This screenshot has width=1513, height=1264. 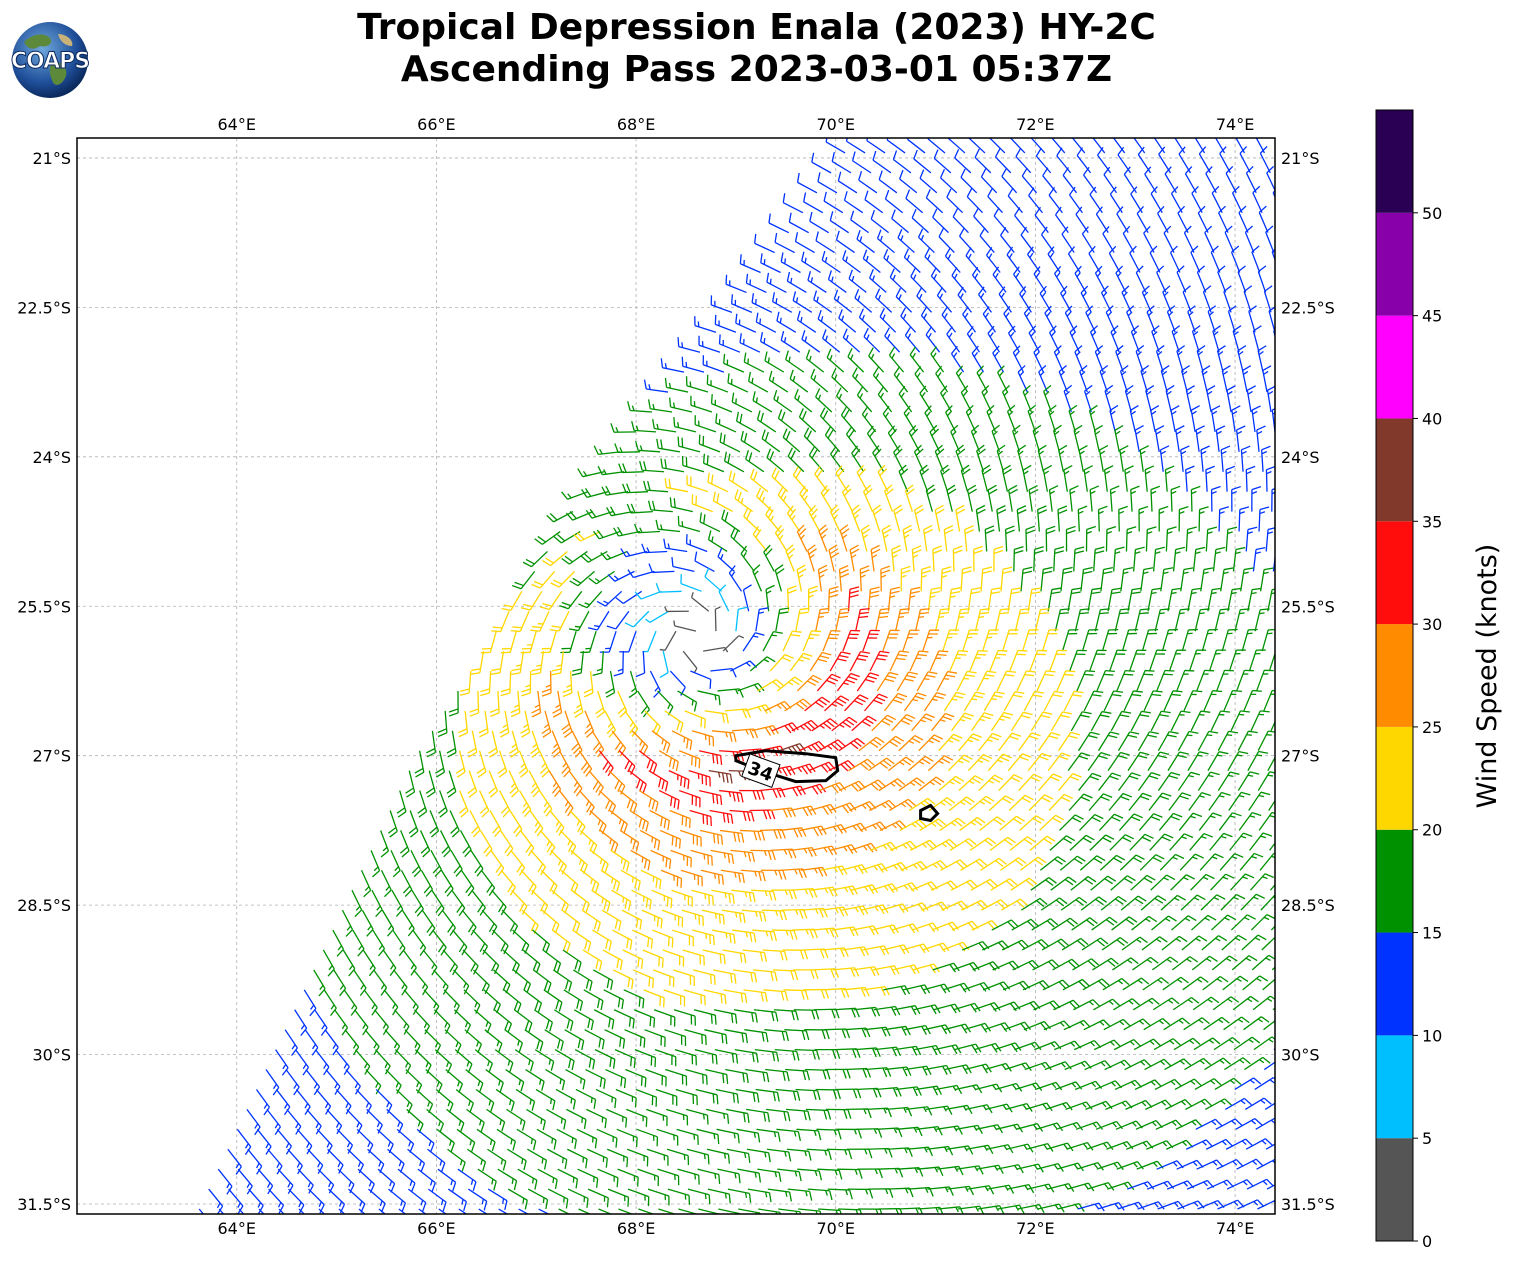 I want to click on chart-title-line-2: Ascending Pass 2023-03-01 05:37Z, so click(x=756, y=69).